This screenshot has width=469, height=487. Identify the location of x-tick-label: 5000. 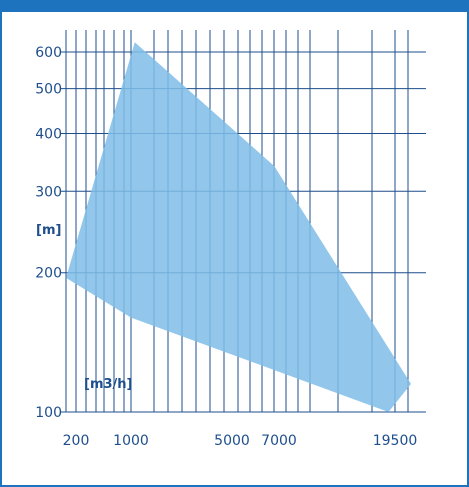
(232, 441).